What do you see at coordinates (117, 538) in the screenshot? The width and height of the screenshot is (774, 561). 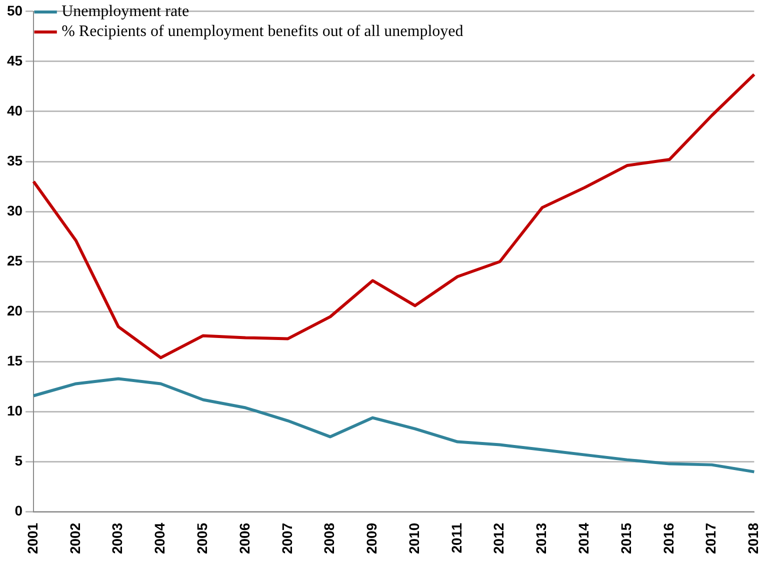 I see `x-tick-label: 2003` at bounding box center [117, 538].